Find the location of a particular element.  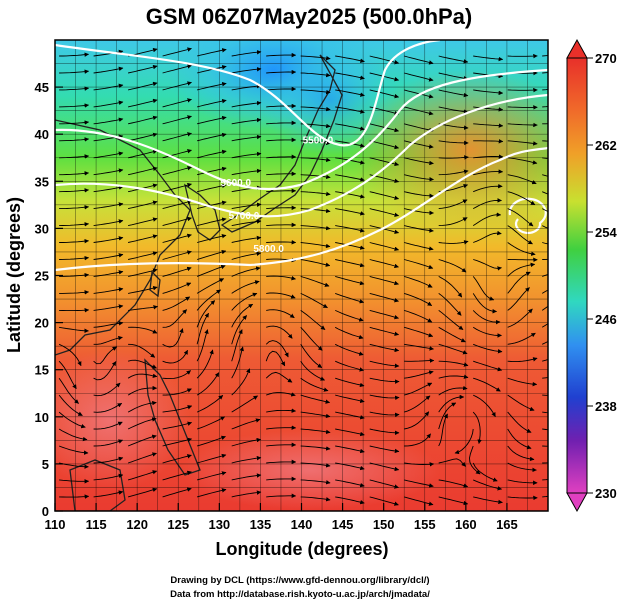

x-tick-label: 135 is located at coordinates (261, 524).